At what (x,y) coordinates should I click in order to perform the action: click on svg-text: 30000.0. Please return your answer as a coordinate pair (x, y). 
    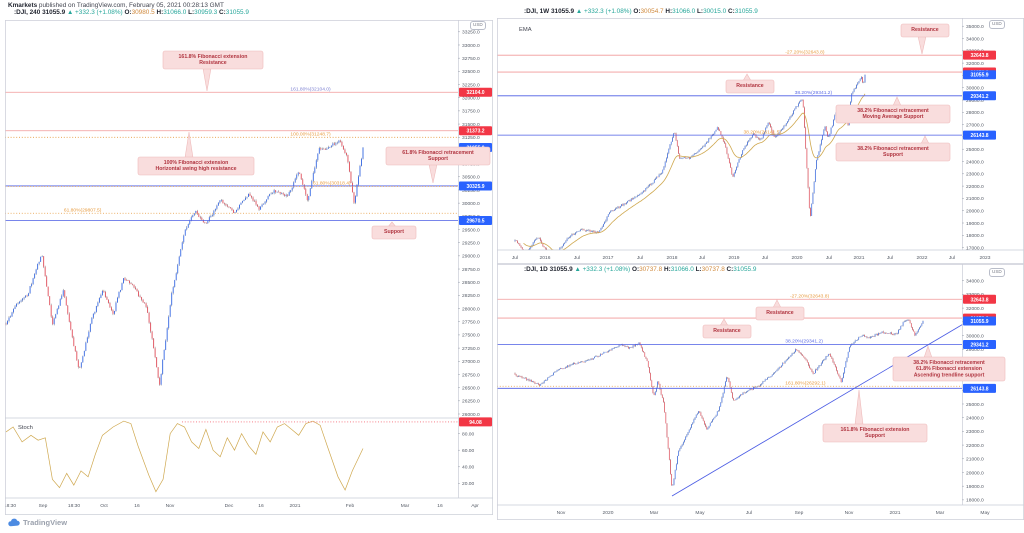
    Looking at the image, I should click on (975, 89).